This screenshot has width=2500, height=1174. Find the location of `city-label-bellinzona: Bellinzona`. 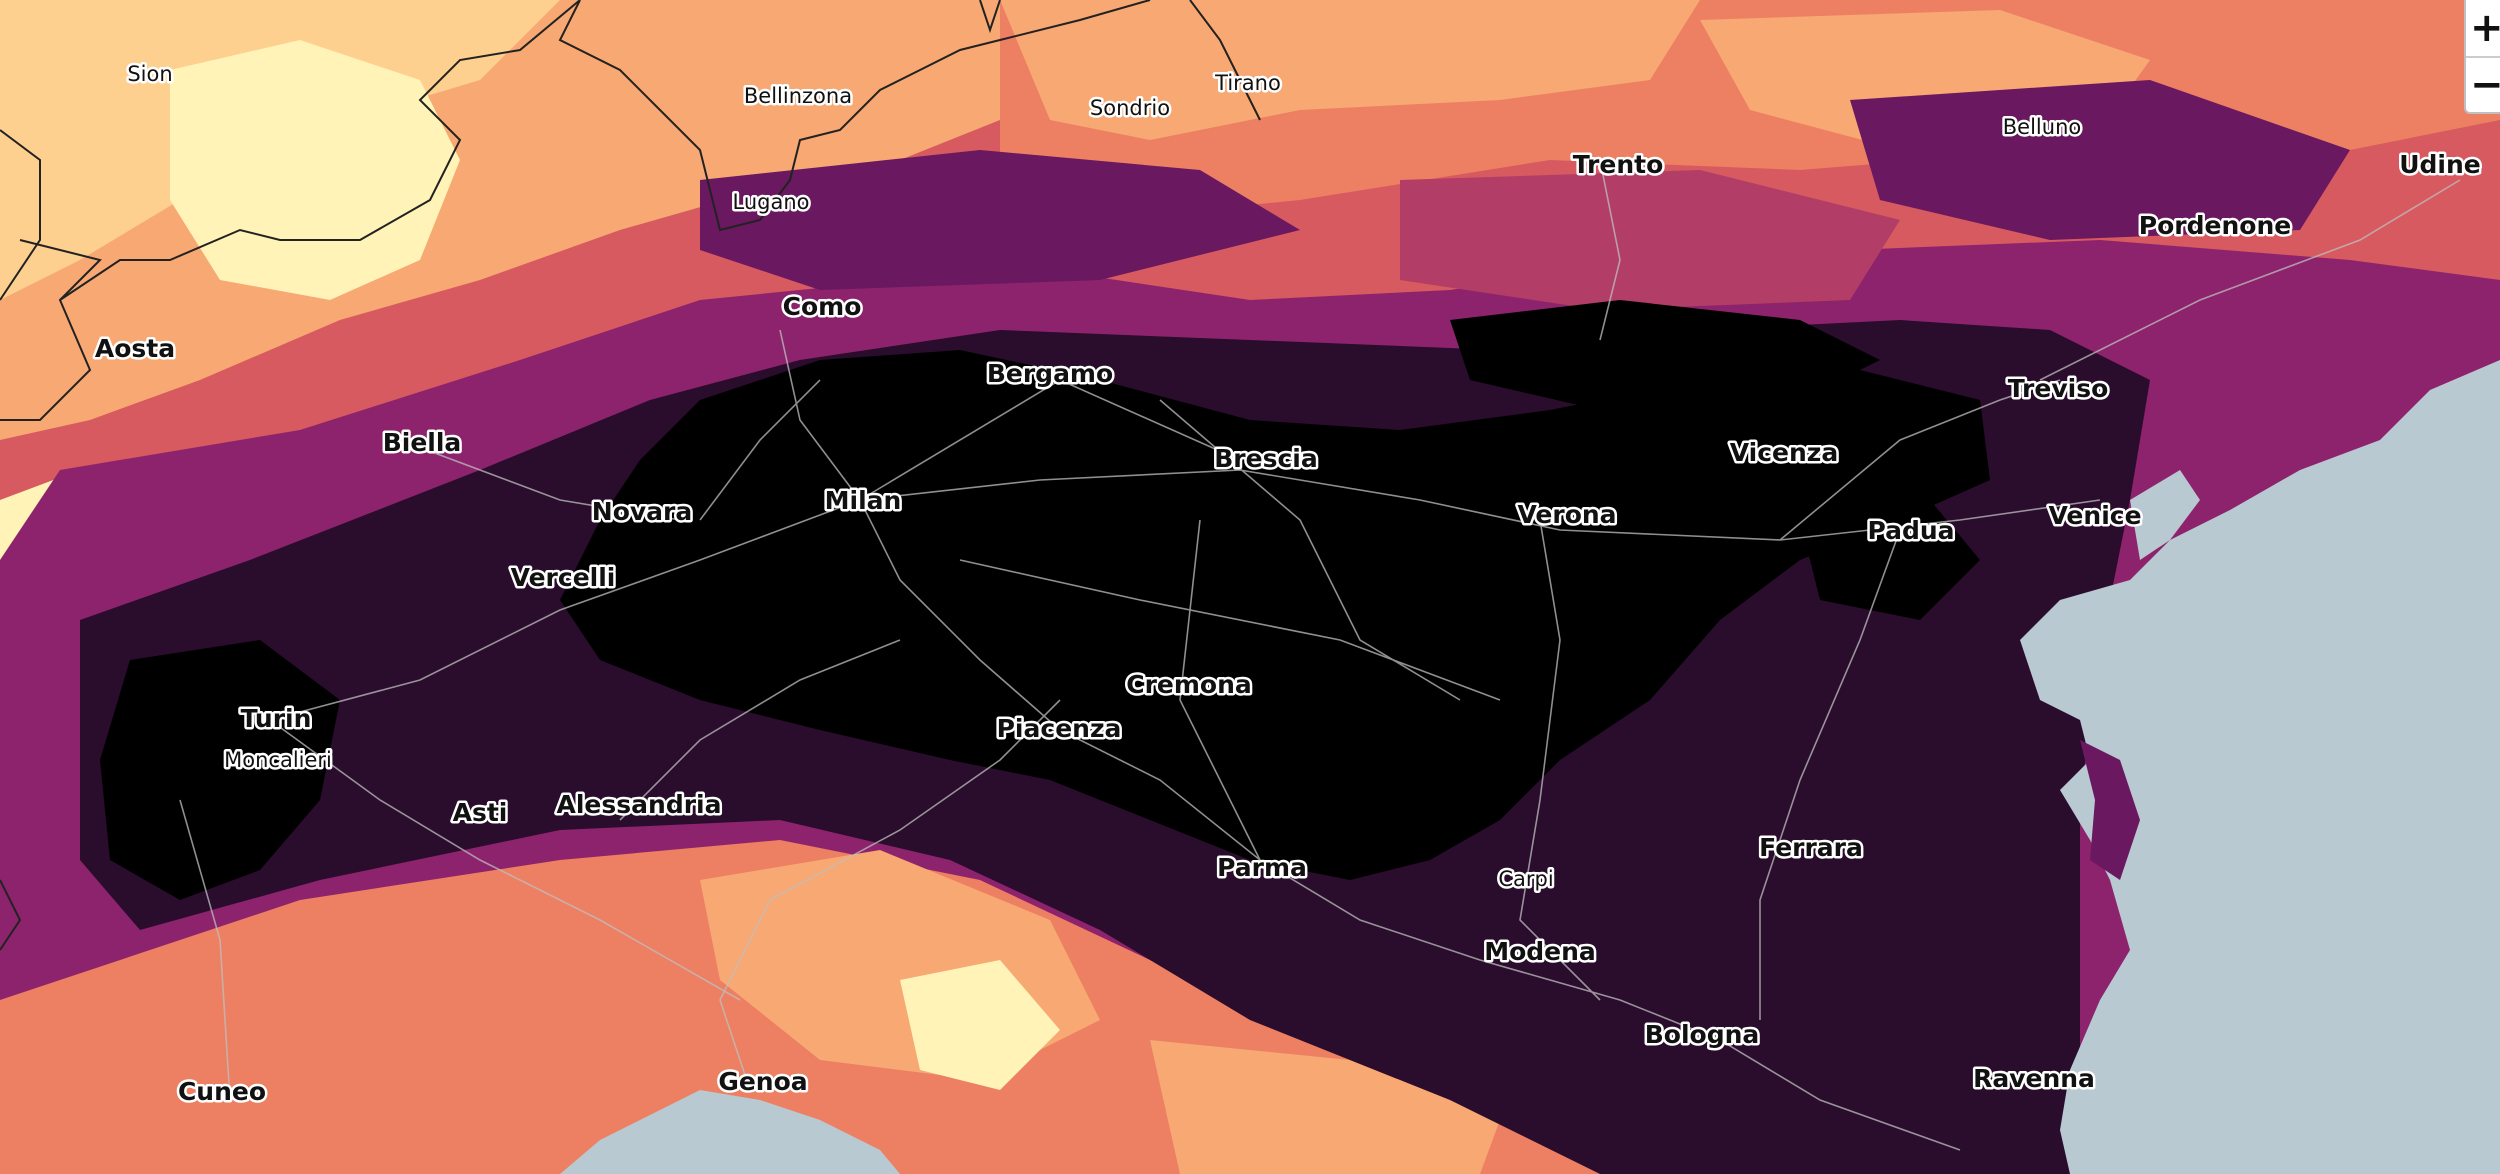

city-label-bellinzona: Bellinzona is located at coordinates (798, 96).